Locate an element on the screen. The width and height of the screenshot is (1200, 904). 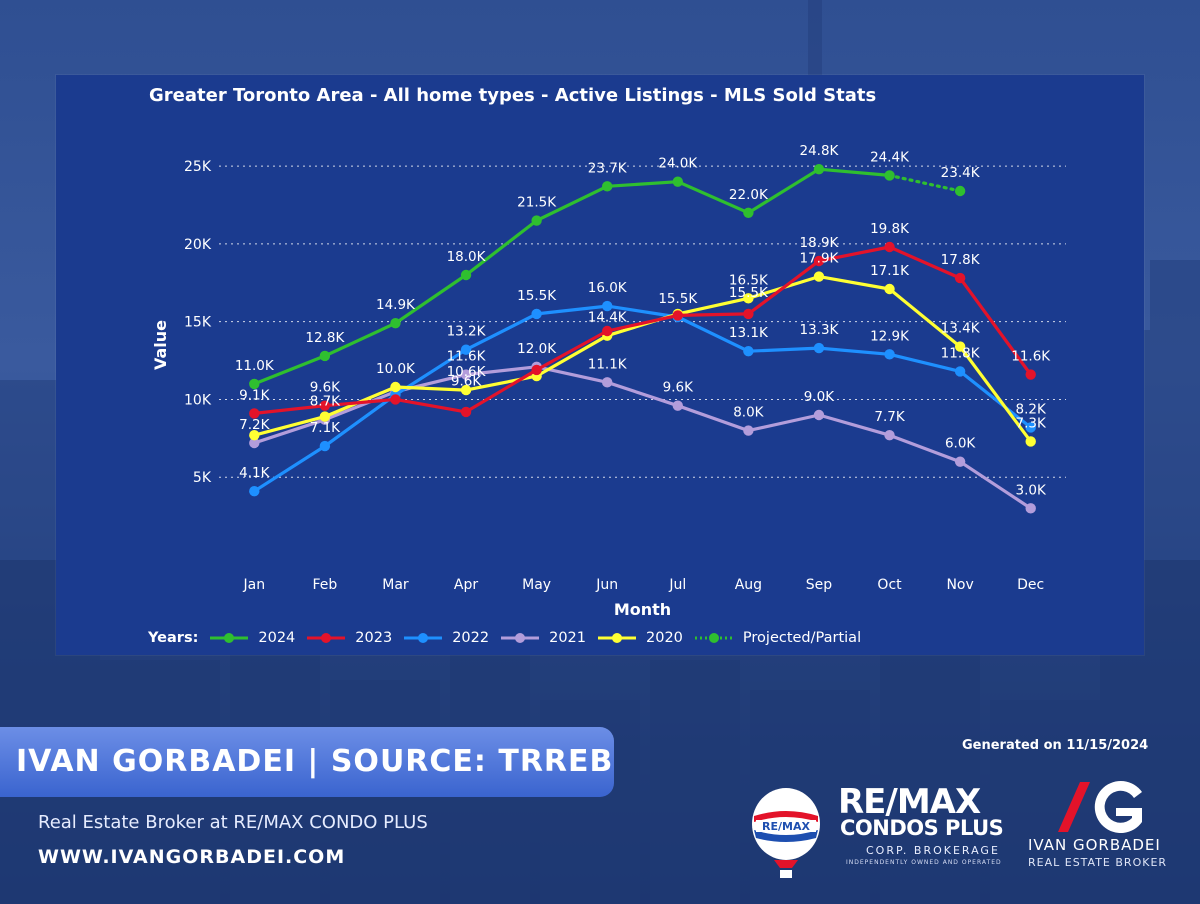
data-label: 7.1K is located at coordinates (325, 428).